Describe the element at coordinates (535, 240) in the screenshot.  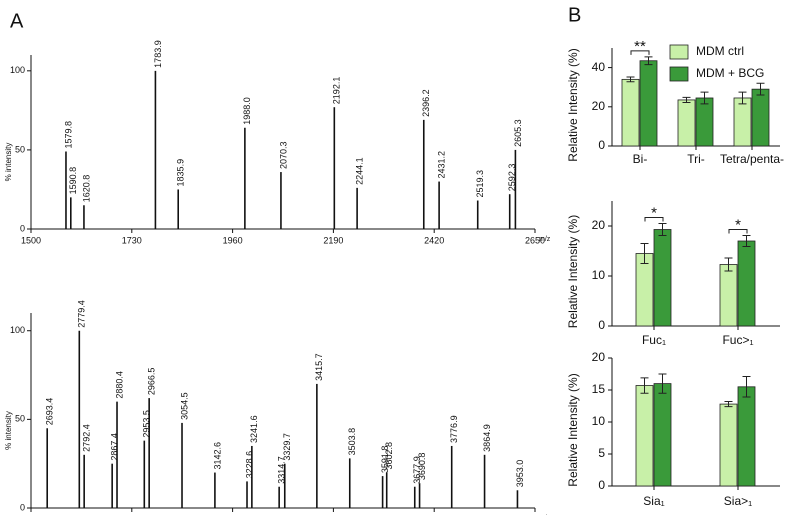
I see `x-tick-label: 2650` at that location.